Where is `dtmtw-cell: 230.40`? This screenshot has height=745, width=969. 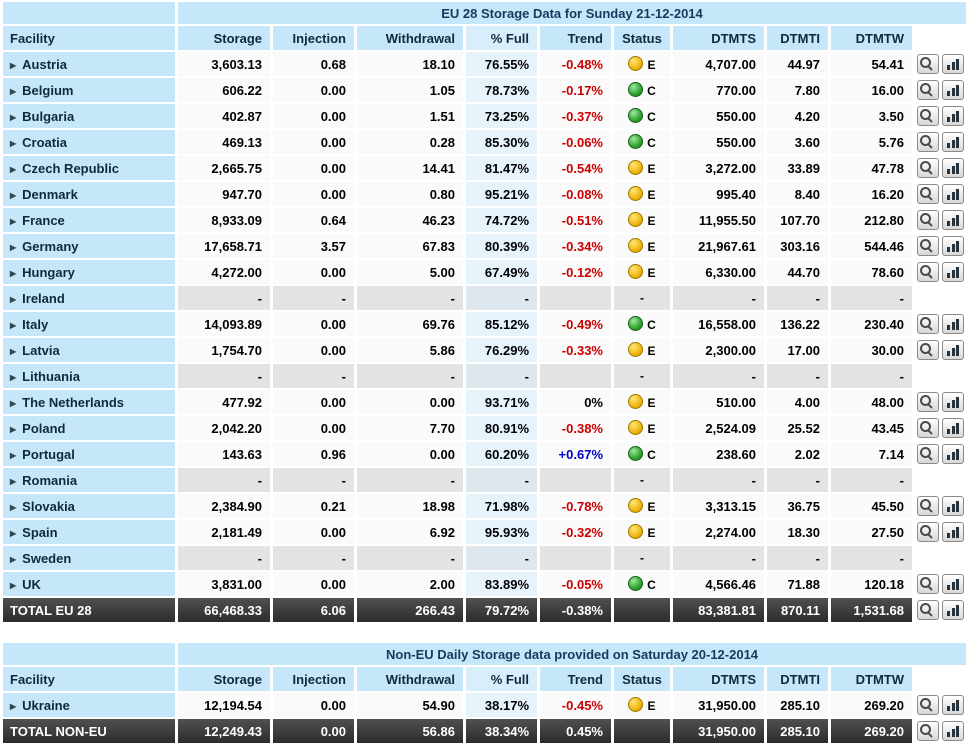 dtmtw-cell: 230.40 is located at coordinates (871, 324).